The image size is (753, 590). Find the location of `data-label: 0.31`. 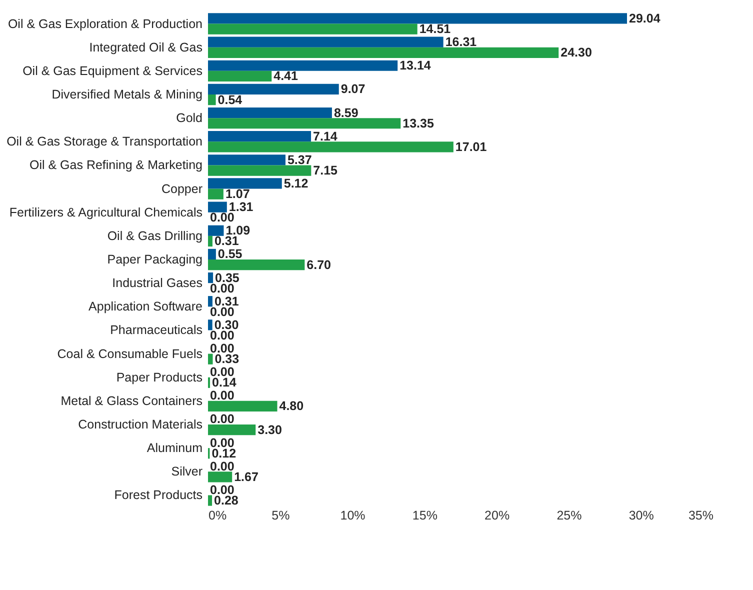

data-label: 0.31 is located at coordinates (226, 241).